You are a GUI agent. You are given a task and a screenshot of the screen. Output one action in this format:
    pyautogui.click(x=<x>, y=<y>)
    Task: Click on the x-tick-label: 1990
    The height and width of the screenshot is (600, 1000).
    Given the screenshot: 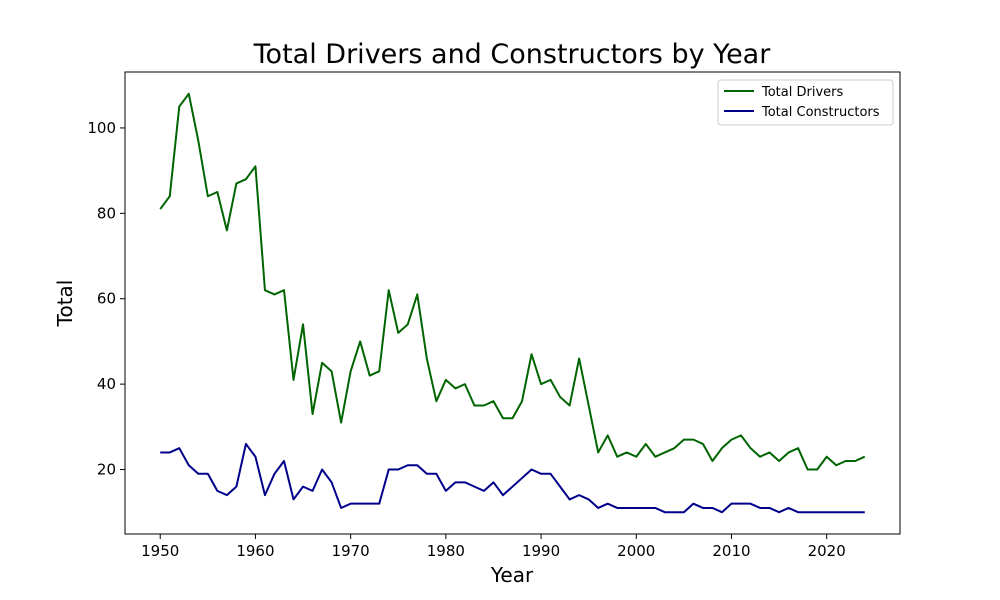 What is the action you would take?
    pyautogui.click(x=541, y=551)
    